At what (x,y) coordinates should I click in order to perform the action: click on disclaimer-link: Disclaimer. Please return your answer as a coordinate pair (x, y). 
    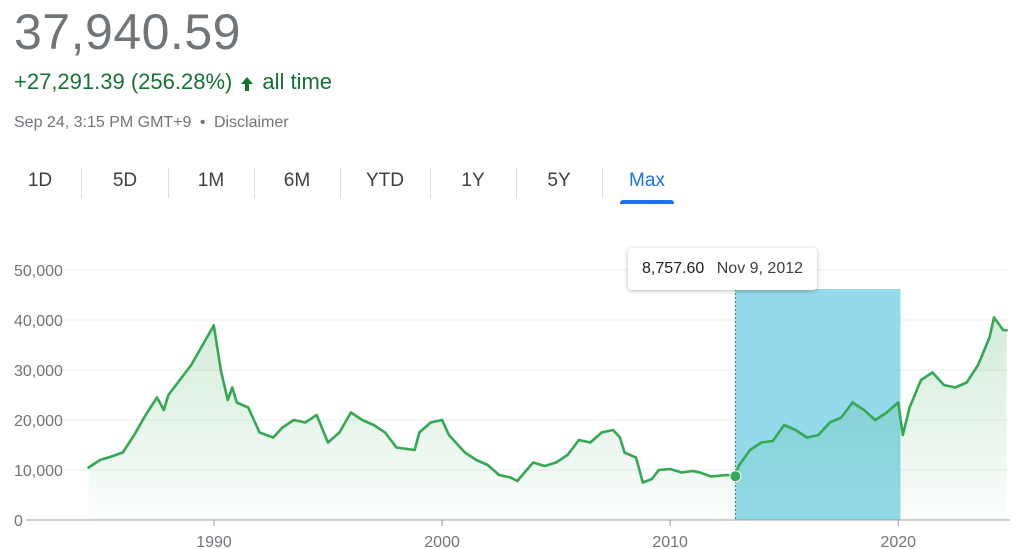
    Looking at the image, I should click on (251, 122).